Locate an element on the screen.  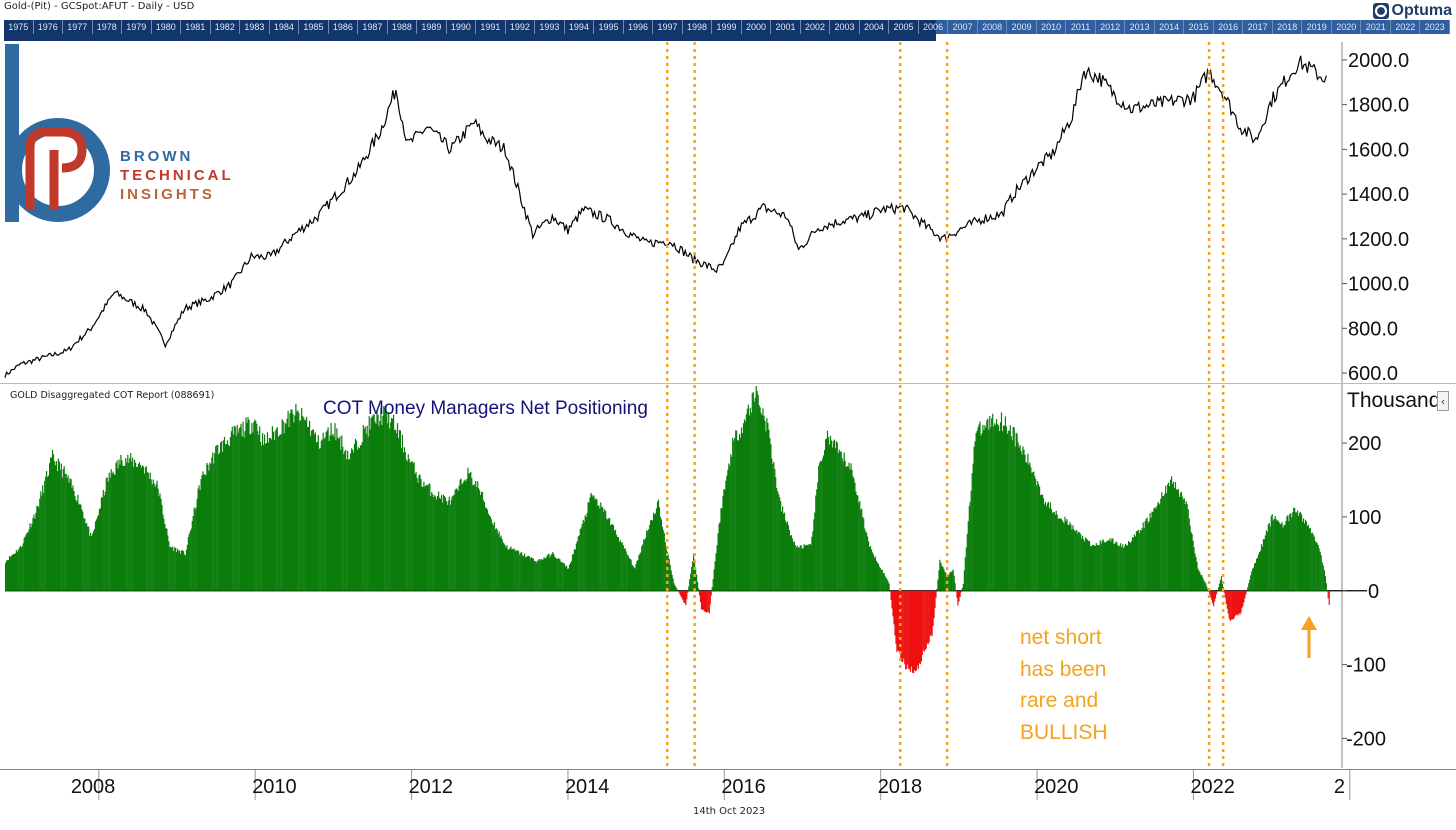
year-cell: 1985 is located at coordinates (314, 27).